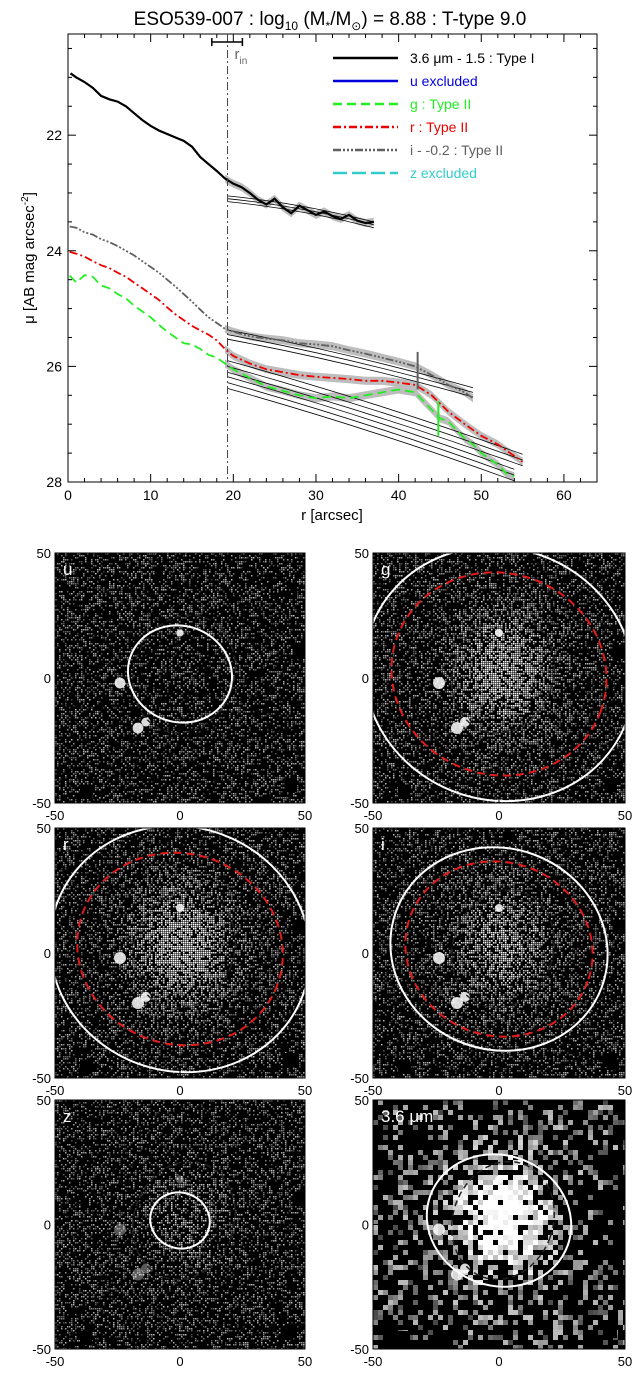  I want to click on x-tick-label: 0, so click(68, 495).